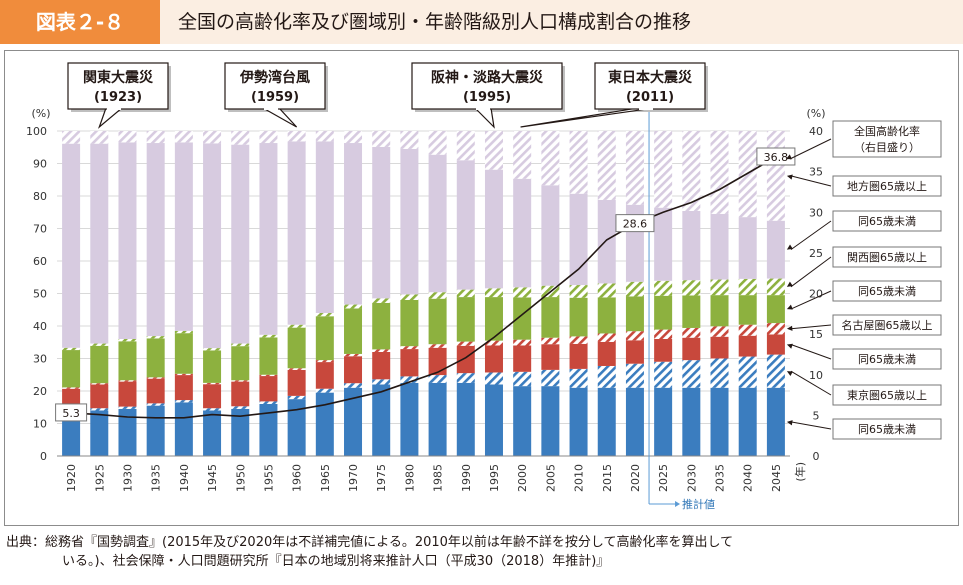 The image size is (963, 585). I want to click on x-tick-label: 1935, so click(156, 478).